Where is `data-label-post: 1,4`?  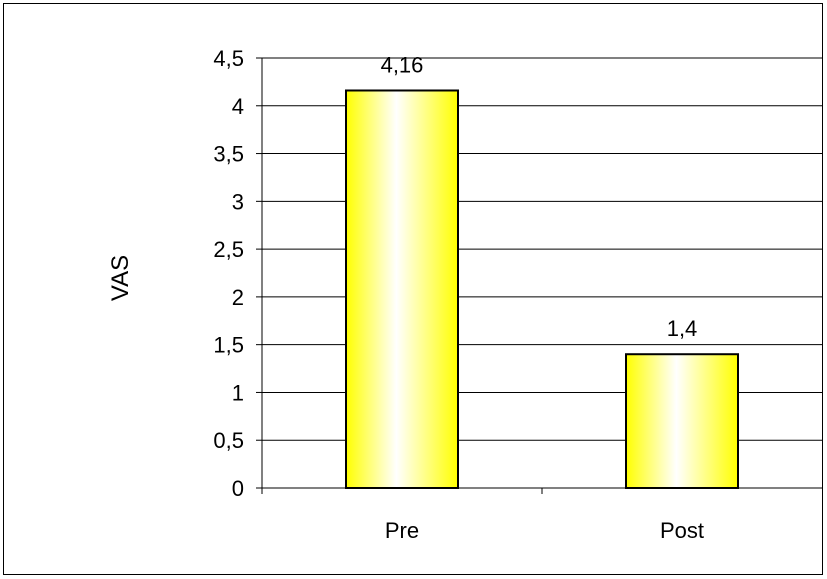 data-label-post: 1,4 is located at coordinates (682, 328).